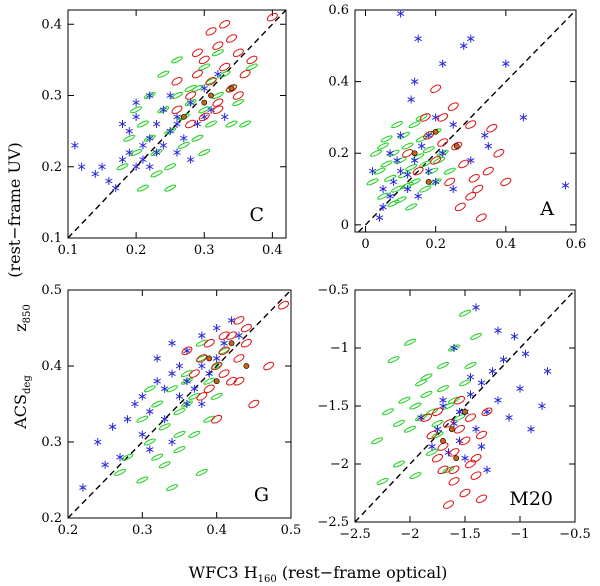 This screenshot has height=586, width=600. What do you see at coordinates (338, 153) in the screenshot?
I see `y-tick-label: 0.2` at bounding box center [338, 153].